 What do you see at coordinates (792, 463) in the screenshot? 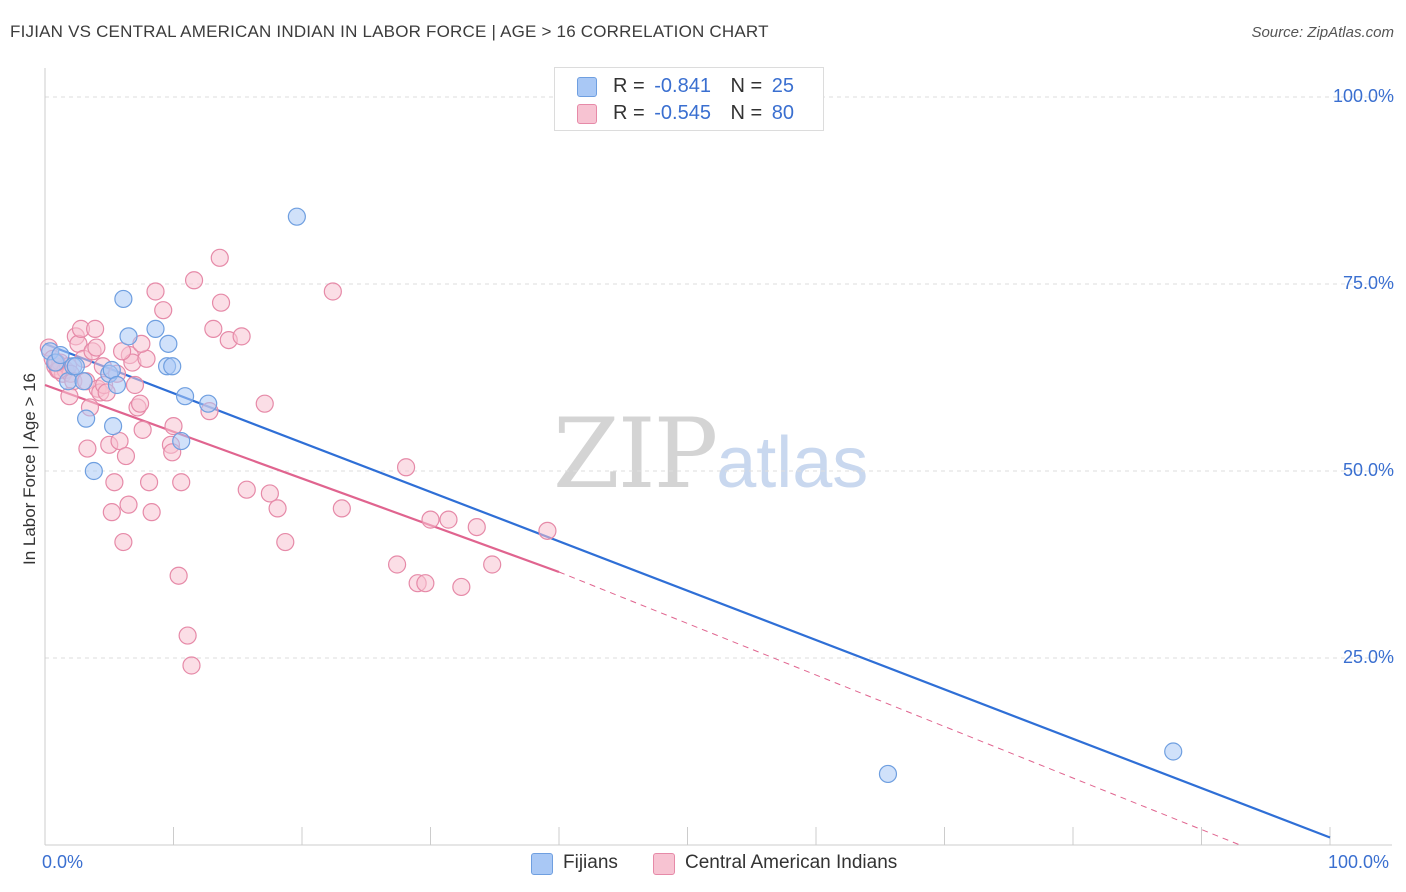
I see `watermark-atlas: atlas` at bounding box center [792, 463].